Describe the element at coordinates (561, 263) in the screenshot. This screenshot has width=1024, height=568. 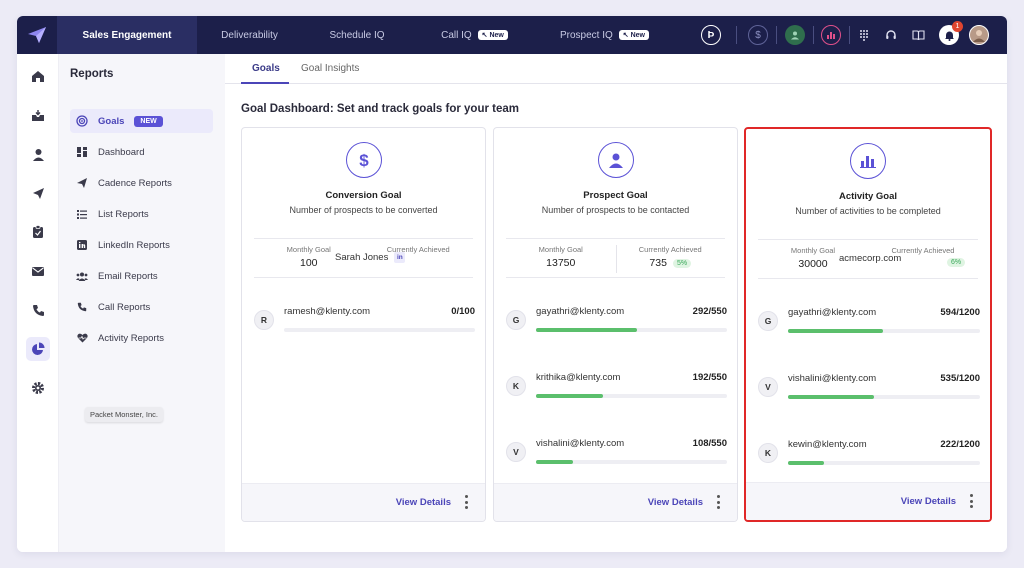
I see `monthly-goal-value: 13750` at that location.